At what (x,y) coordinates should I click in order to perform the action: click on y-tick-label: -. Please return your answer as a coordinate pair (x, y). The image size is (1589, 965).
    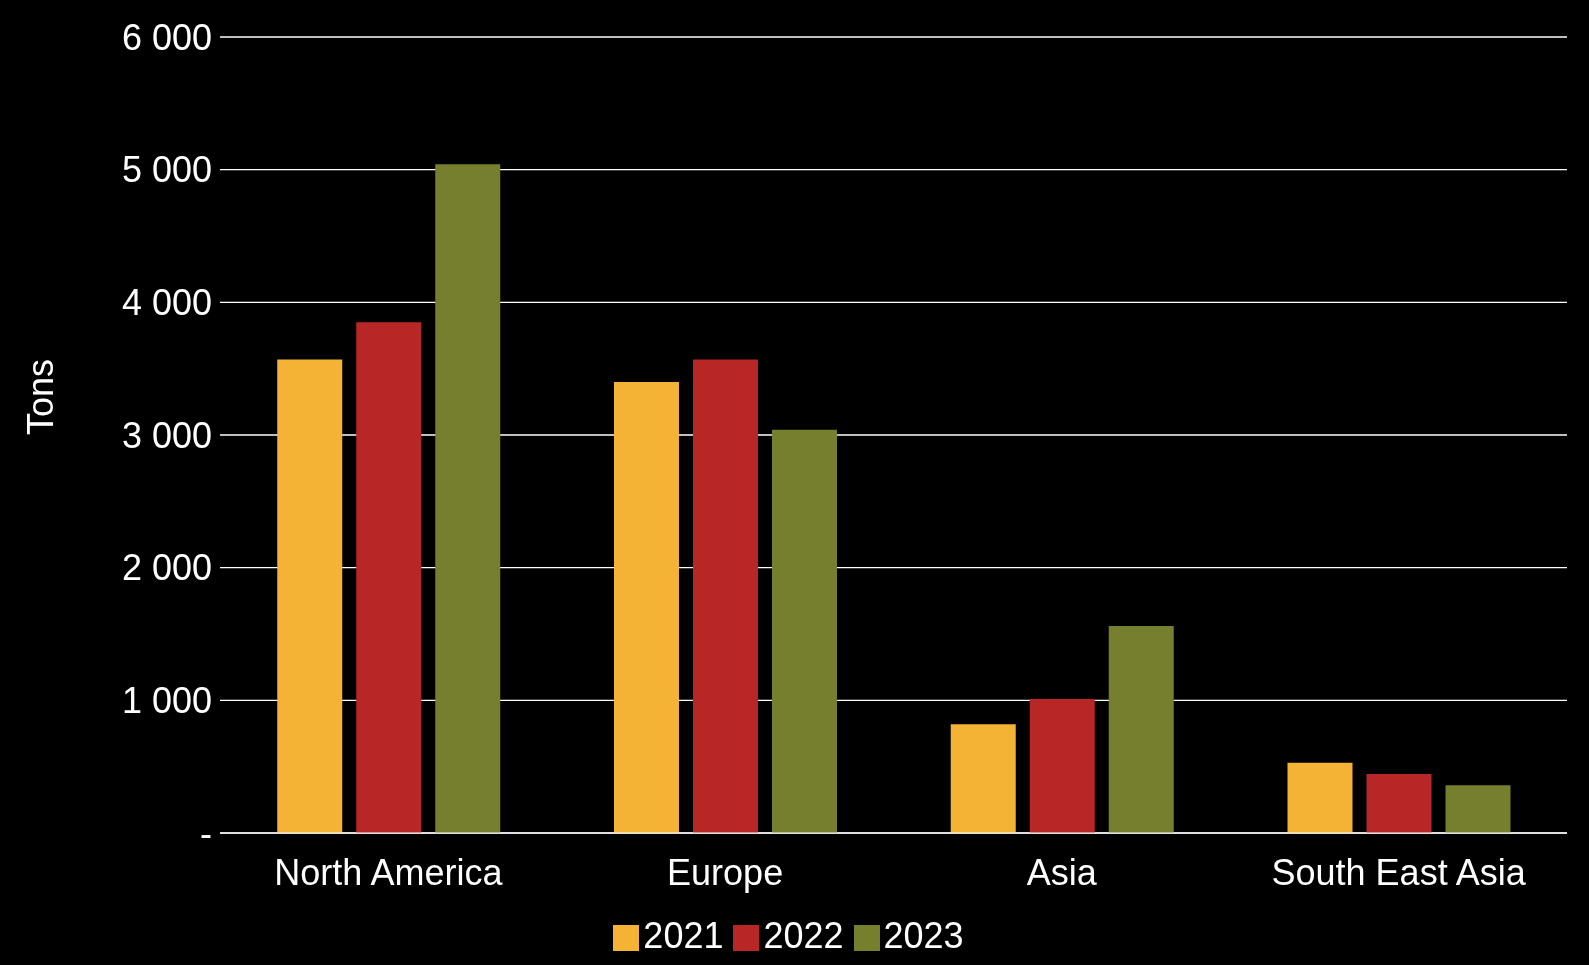
    Looking at the image, I should click on (206, 833).